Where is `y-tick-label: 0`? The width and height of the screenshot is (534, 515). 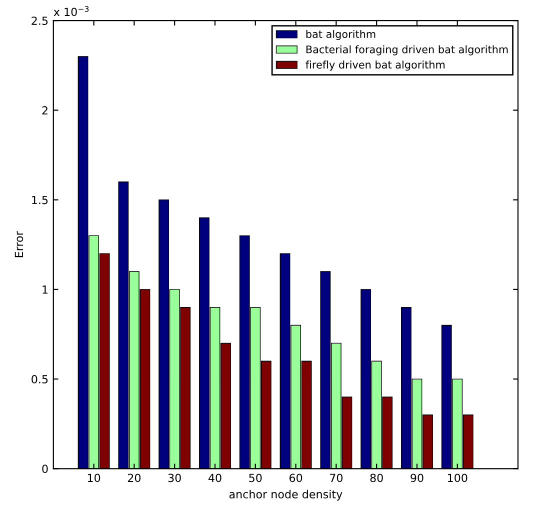 y-tick-label: 0 is located at coordinates (45, 469).